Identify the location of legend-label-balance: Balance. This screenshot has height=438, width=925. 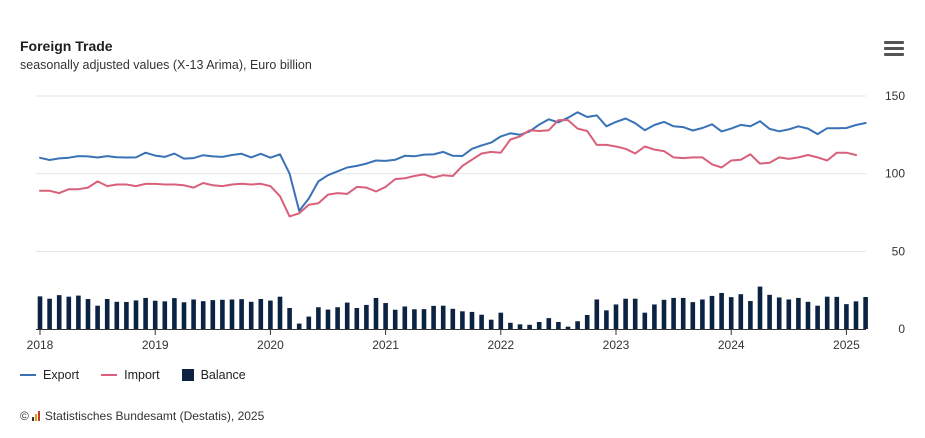
(223, 375).